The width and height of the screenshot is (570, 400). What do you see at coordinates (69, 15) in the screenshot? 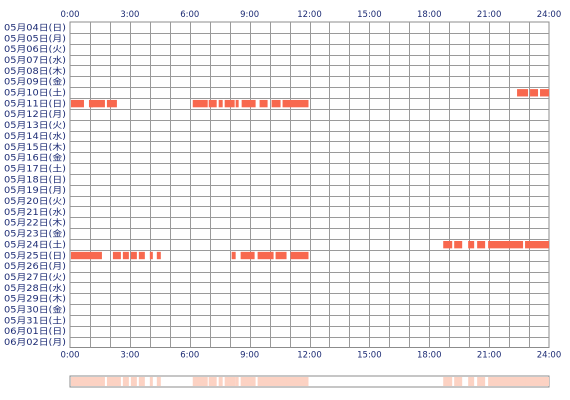
I see `x-tick-label-top: 0:00` at bounding box center [69, 15].